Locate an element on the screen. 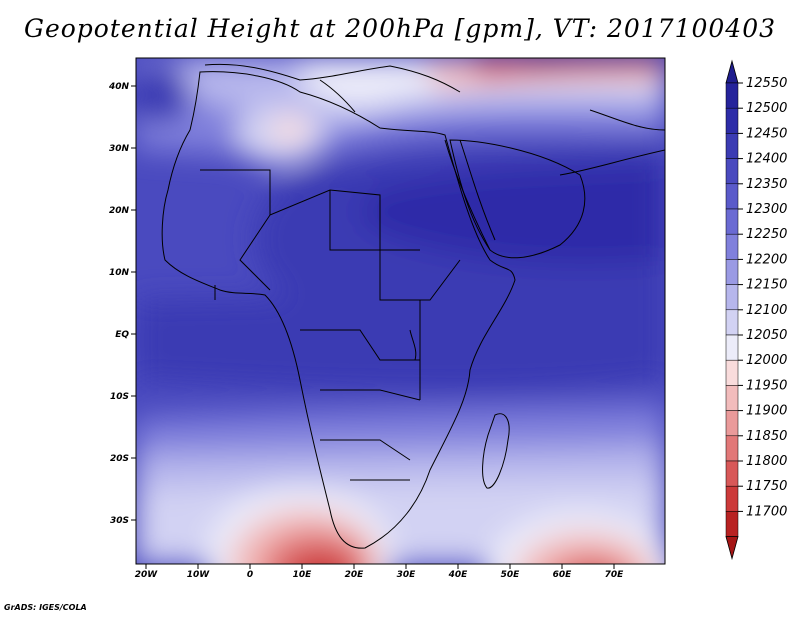  latitude-axis: 40N 30N 20N 10N EQ 10S 20S 30S is located at coordinates (122, 304).